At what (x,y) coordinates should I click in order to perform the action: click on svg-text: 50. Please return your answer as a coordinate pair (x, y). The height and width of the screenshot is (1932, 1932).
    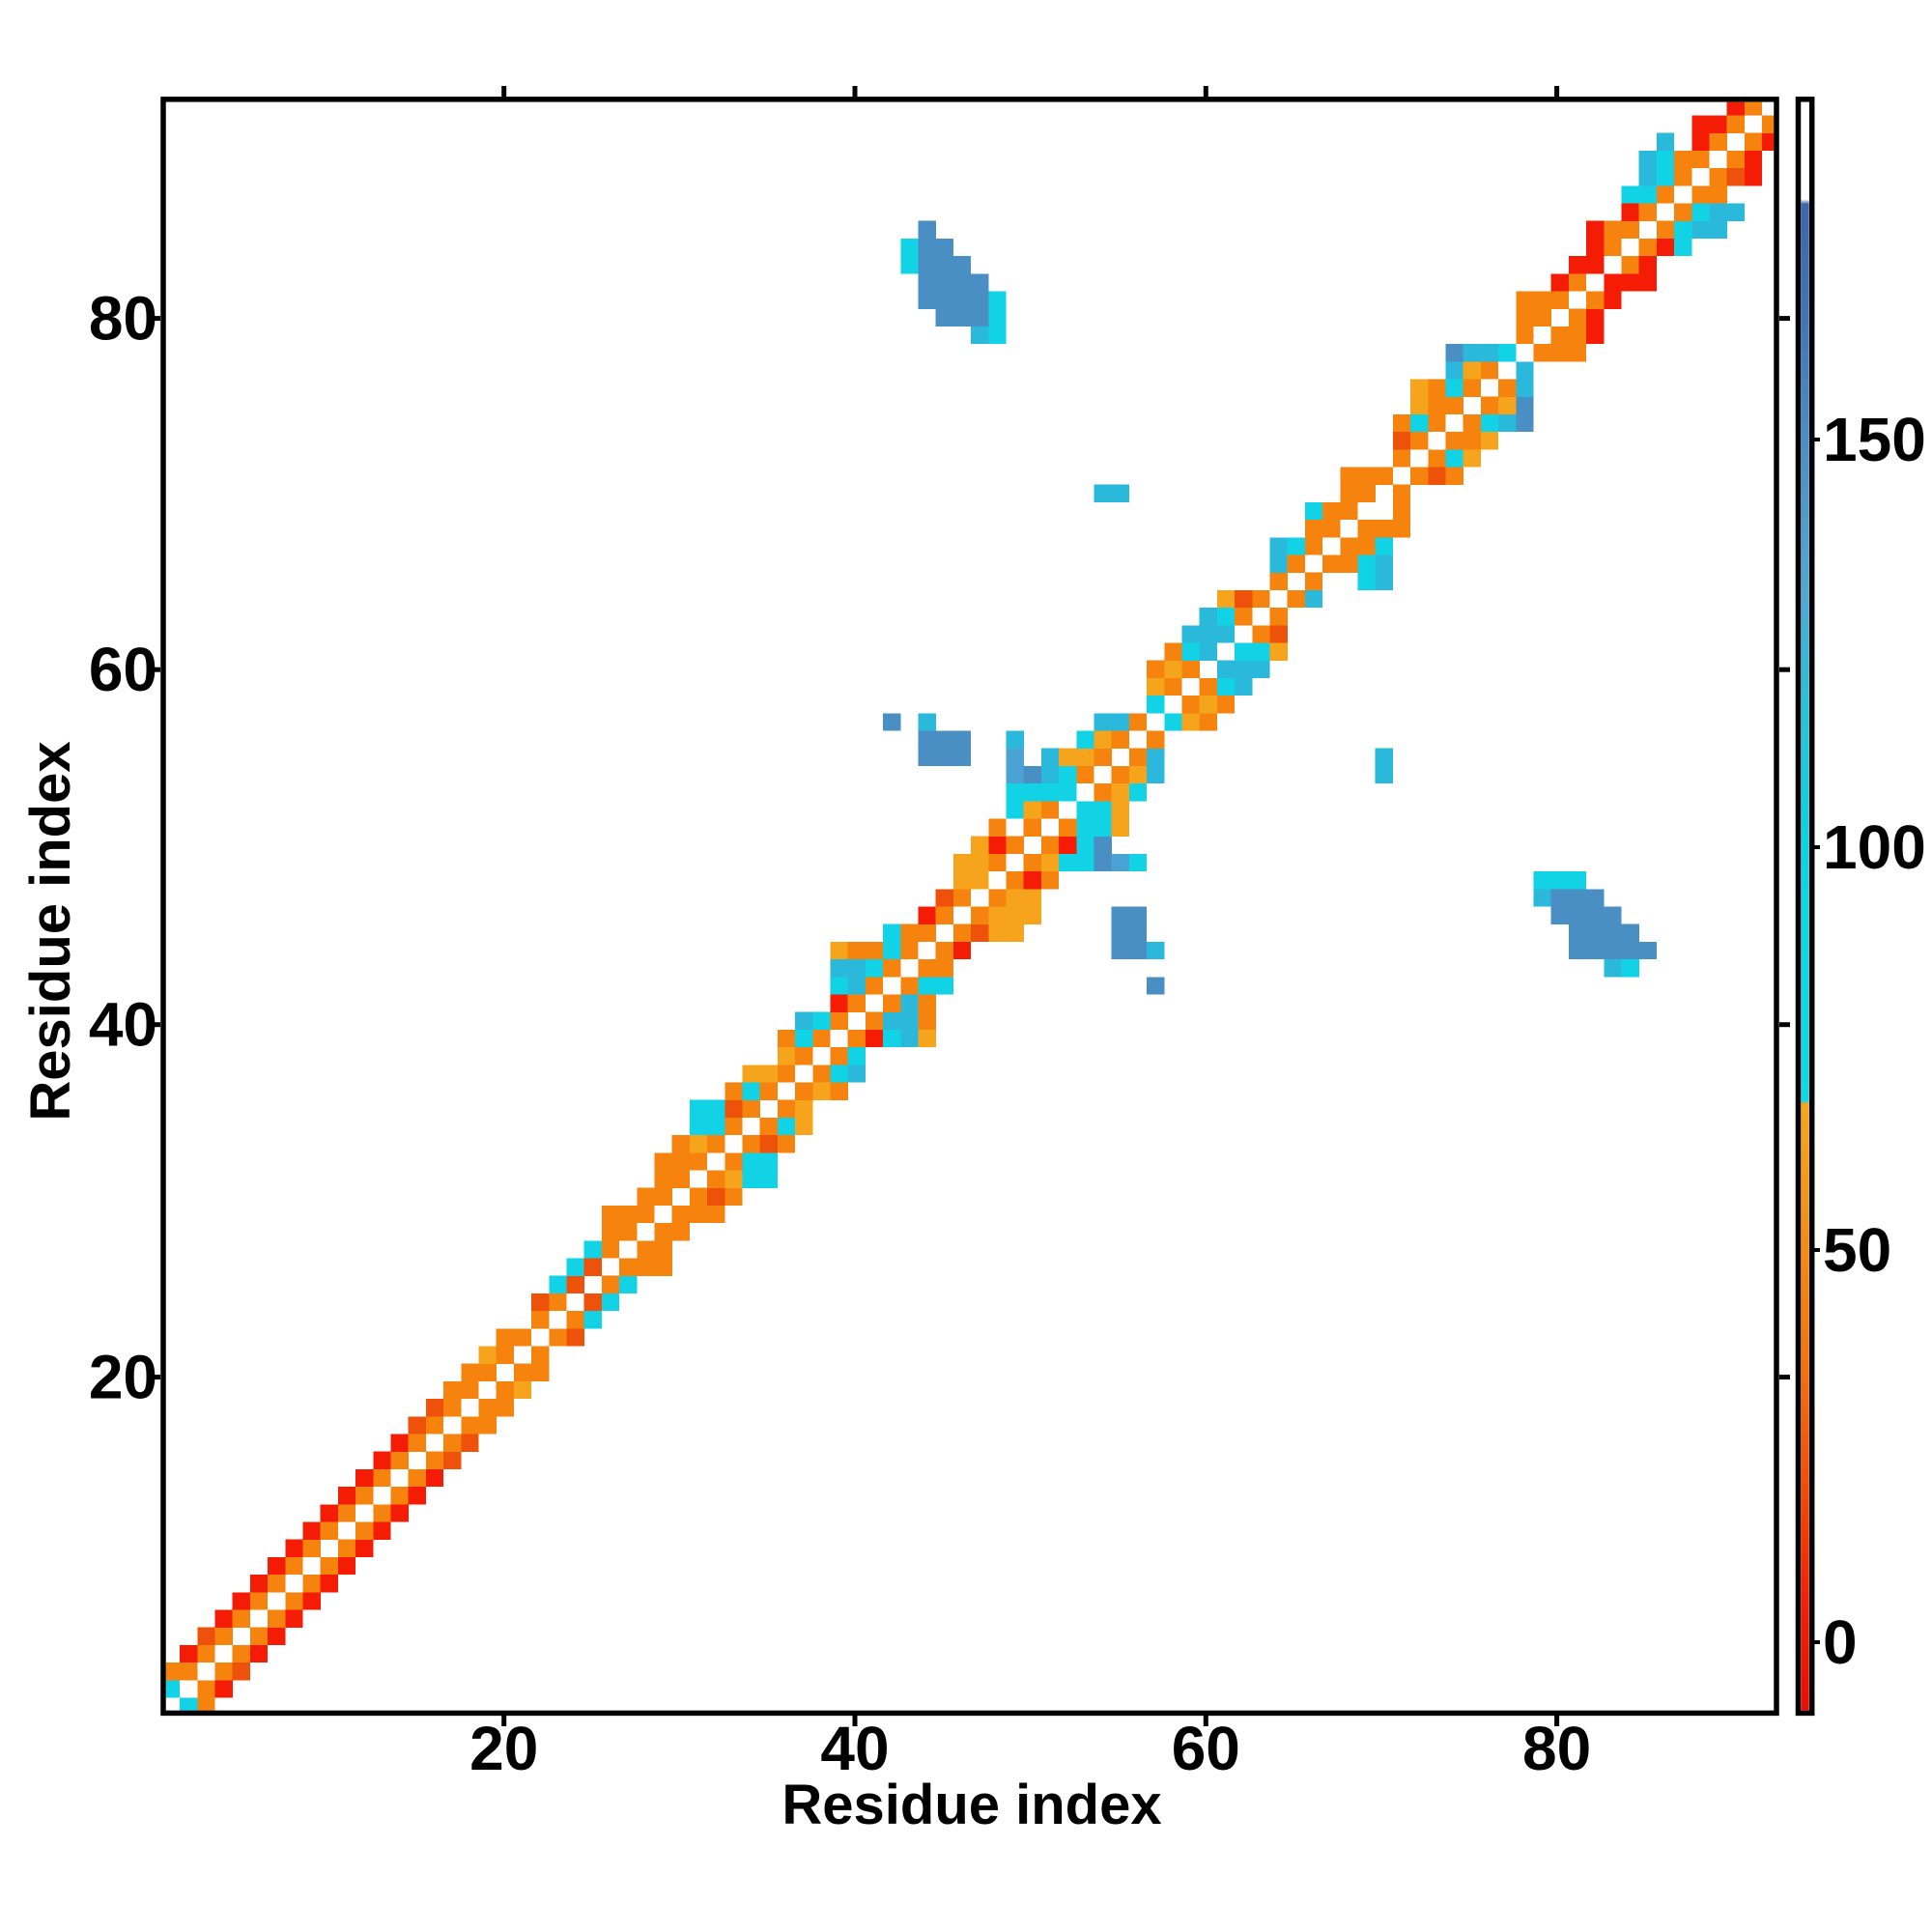
    Looking at the image, I should click on (1857, 1250).